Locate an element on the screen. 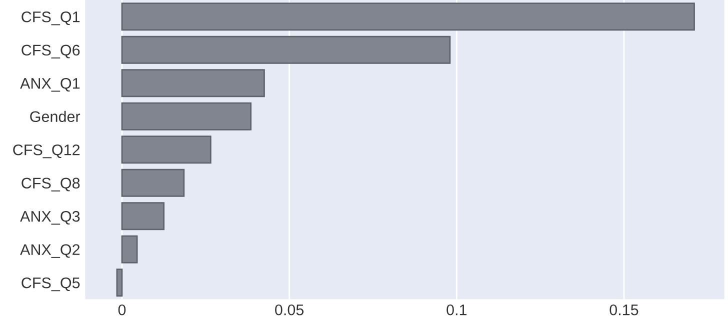  y-tick-label: CFS_Q8 is located at coordinates (51, 185).